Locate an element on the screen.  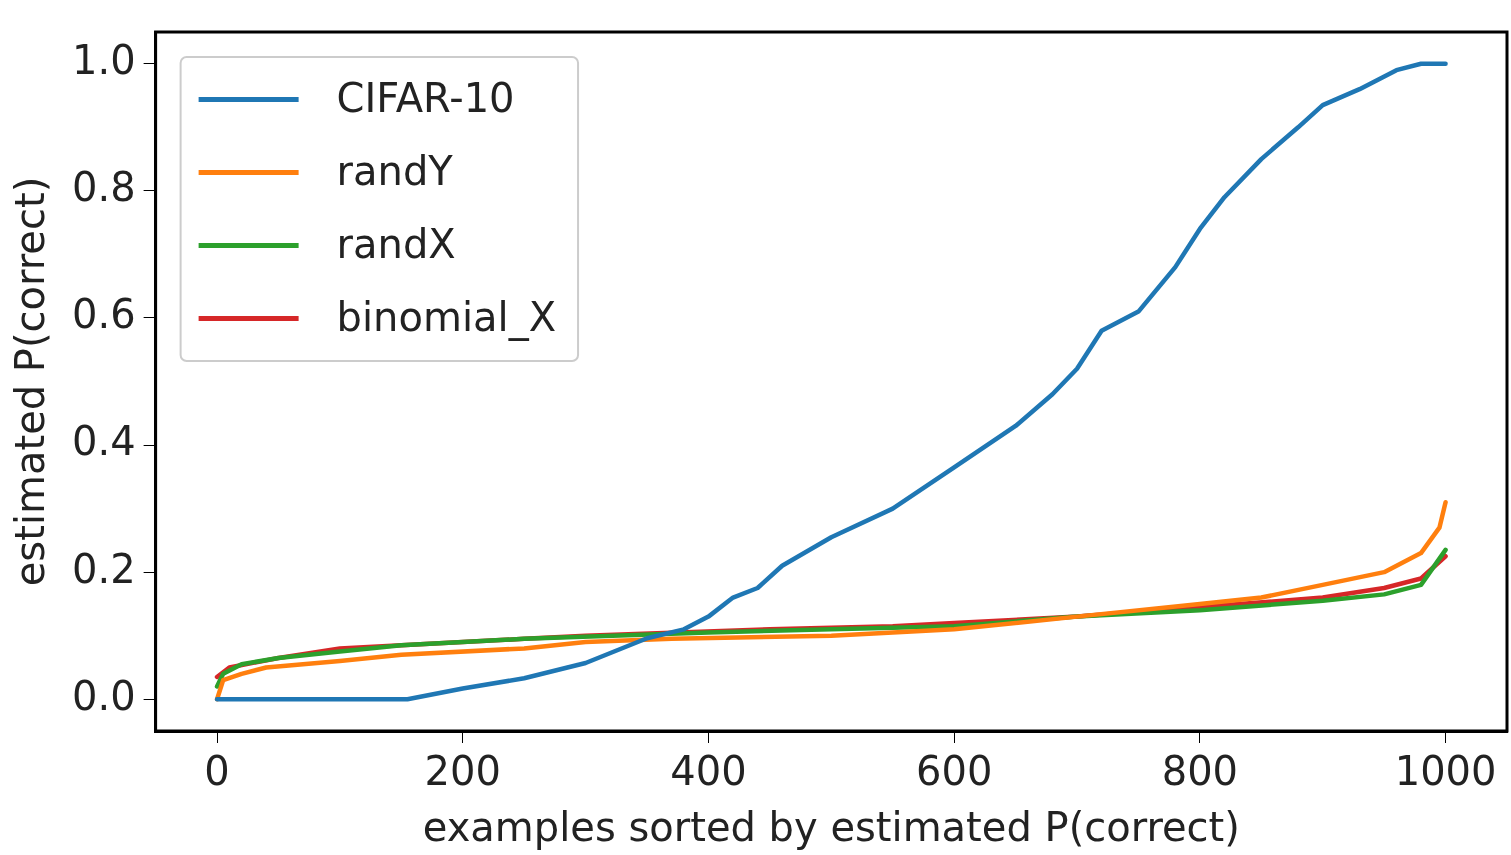
y-tick-label: 1.0 is located at coordinates (103, 60).